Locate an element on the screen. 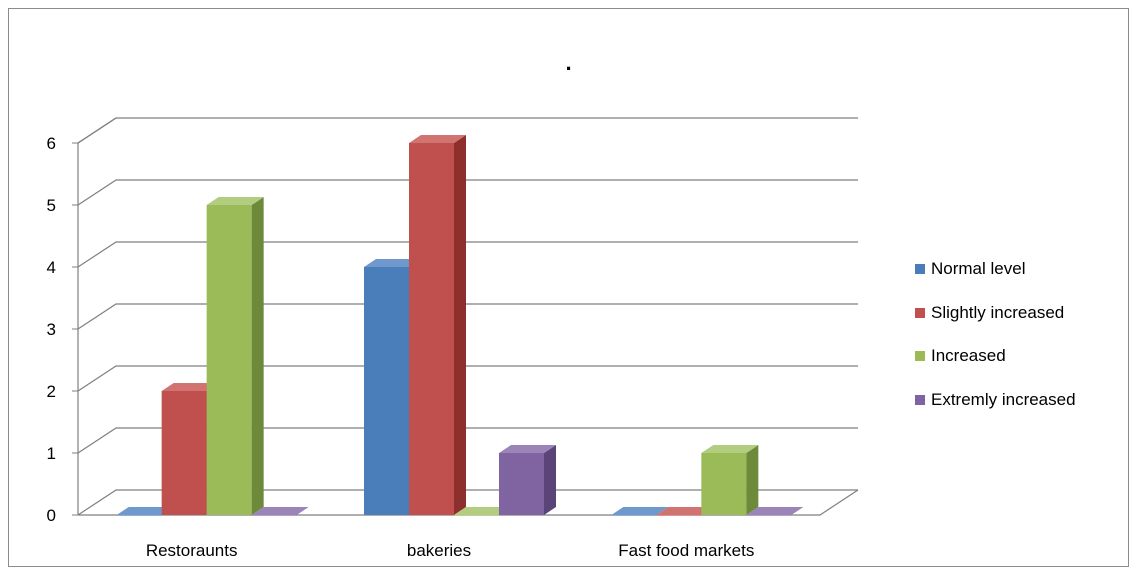 The image size is (1137, 575). legend-label-increased: Increased is located at coordinates (968, 355).